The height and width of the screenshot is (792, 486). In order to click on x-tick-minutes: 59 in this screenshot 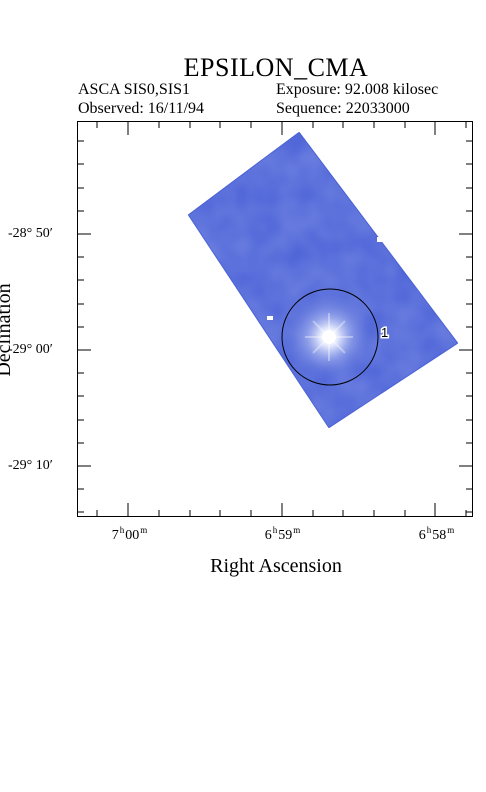, I will do `click(285, 535)`.